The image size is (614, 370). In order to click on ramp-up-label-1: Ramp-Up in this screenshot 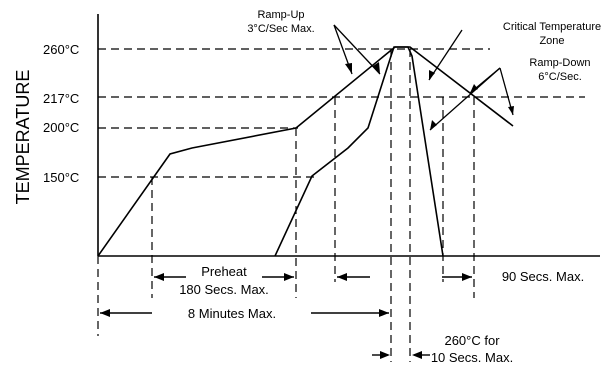, I will do `click(280, 15)`.